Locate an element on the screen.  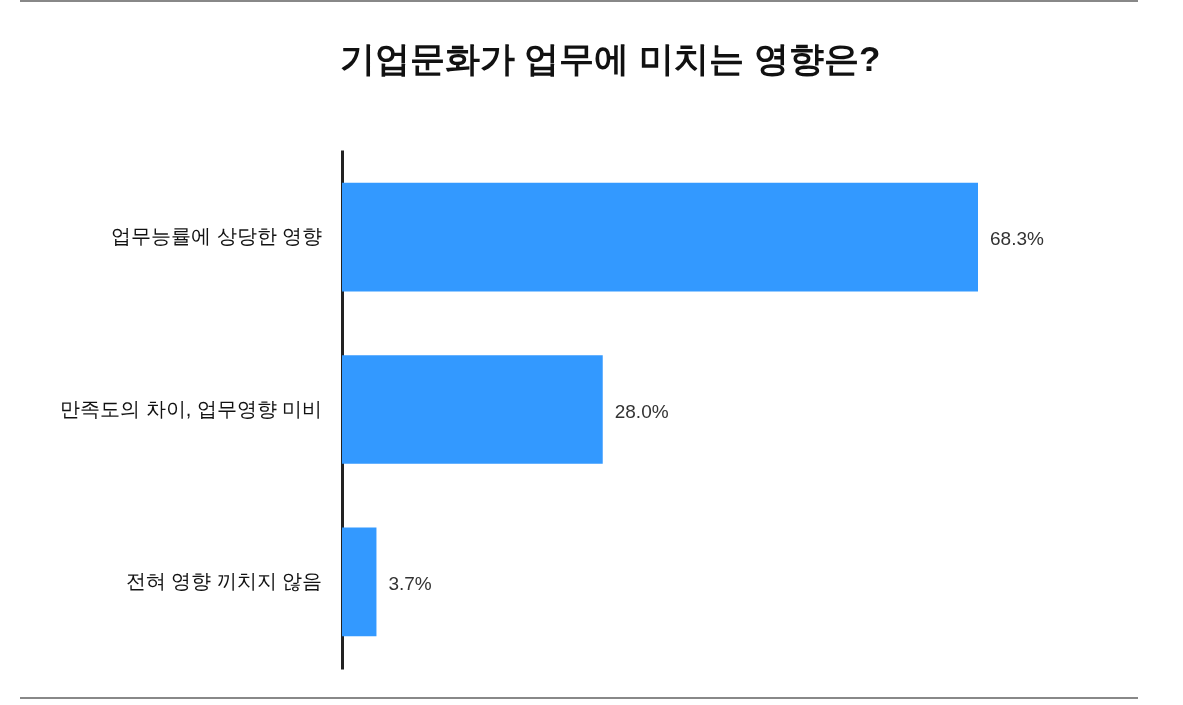
chart-title: 기업문화가 업무에 미치는 영향은? is located at coordinates (610, 58).